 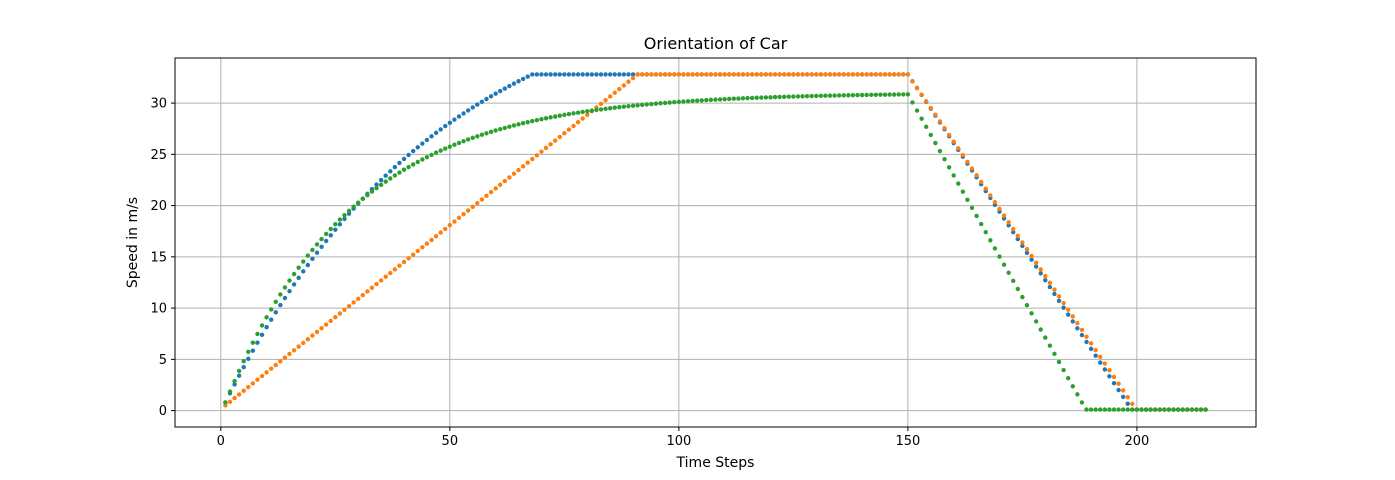 What do you see at coordinates (678, 441) in the screenshot?
I see `x-tick-label: 100` at bounding box center [678, 441].